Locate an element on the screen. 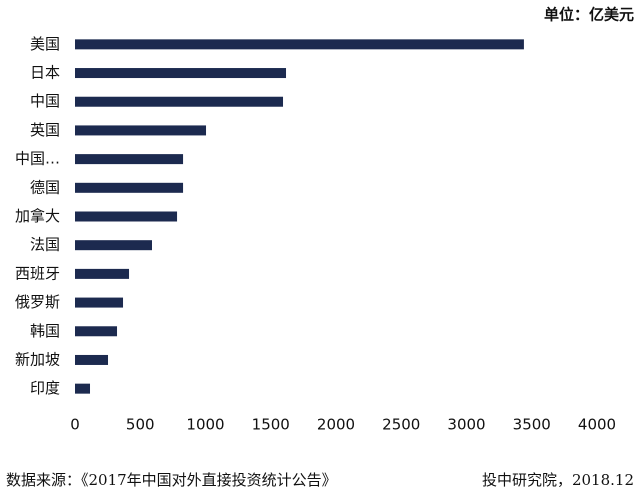  y-tick-label: 法国 is located at coordinates (45, 245).